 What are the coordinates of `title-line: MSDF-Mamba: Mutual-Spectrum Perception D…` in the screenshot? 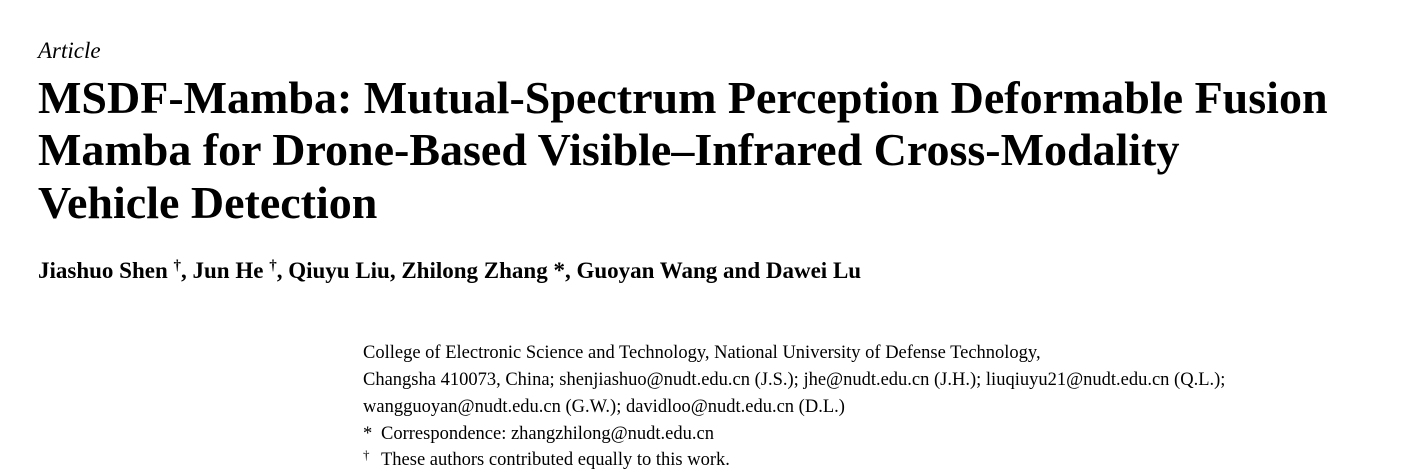 It's located at (683, 97).